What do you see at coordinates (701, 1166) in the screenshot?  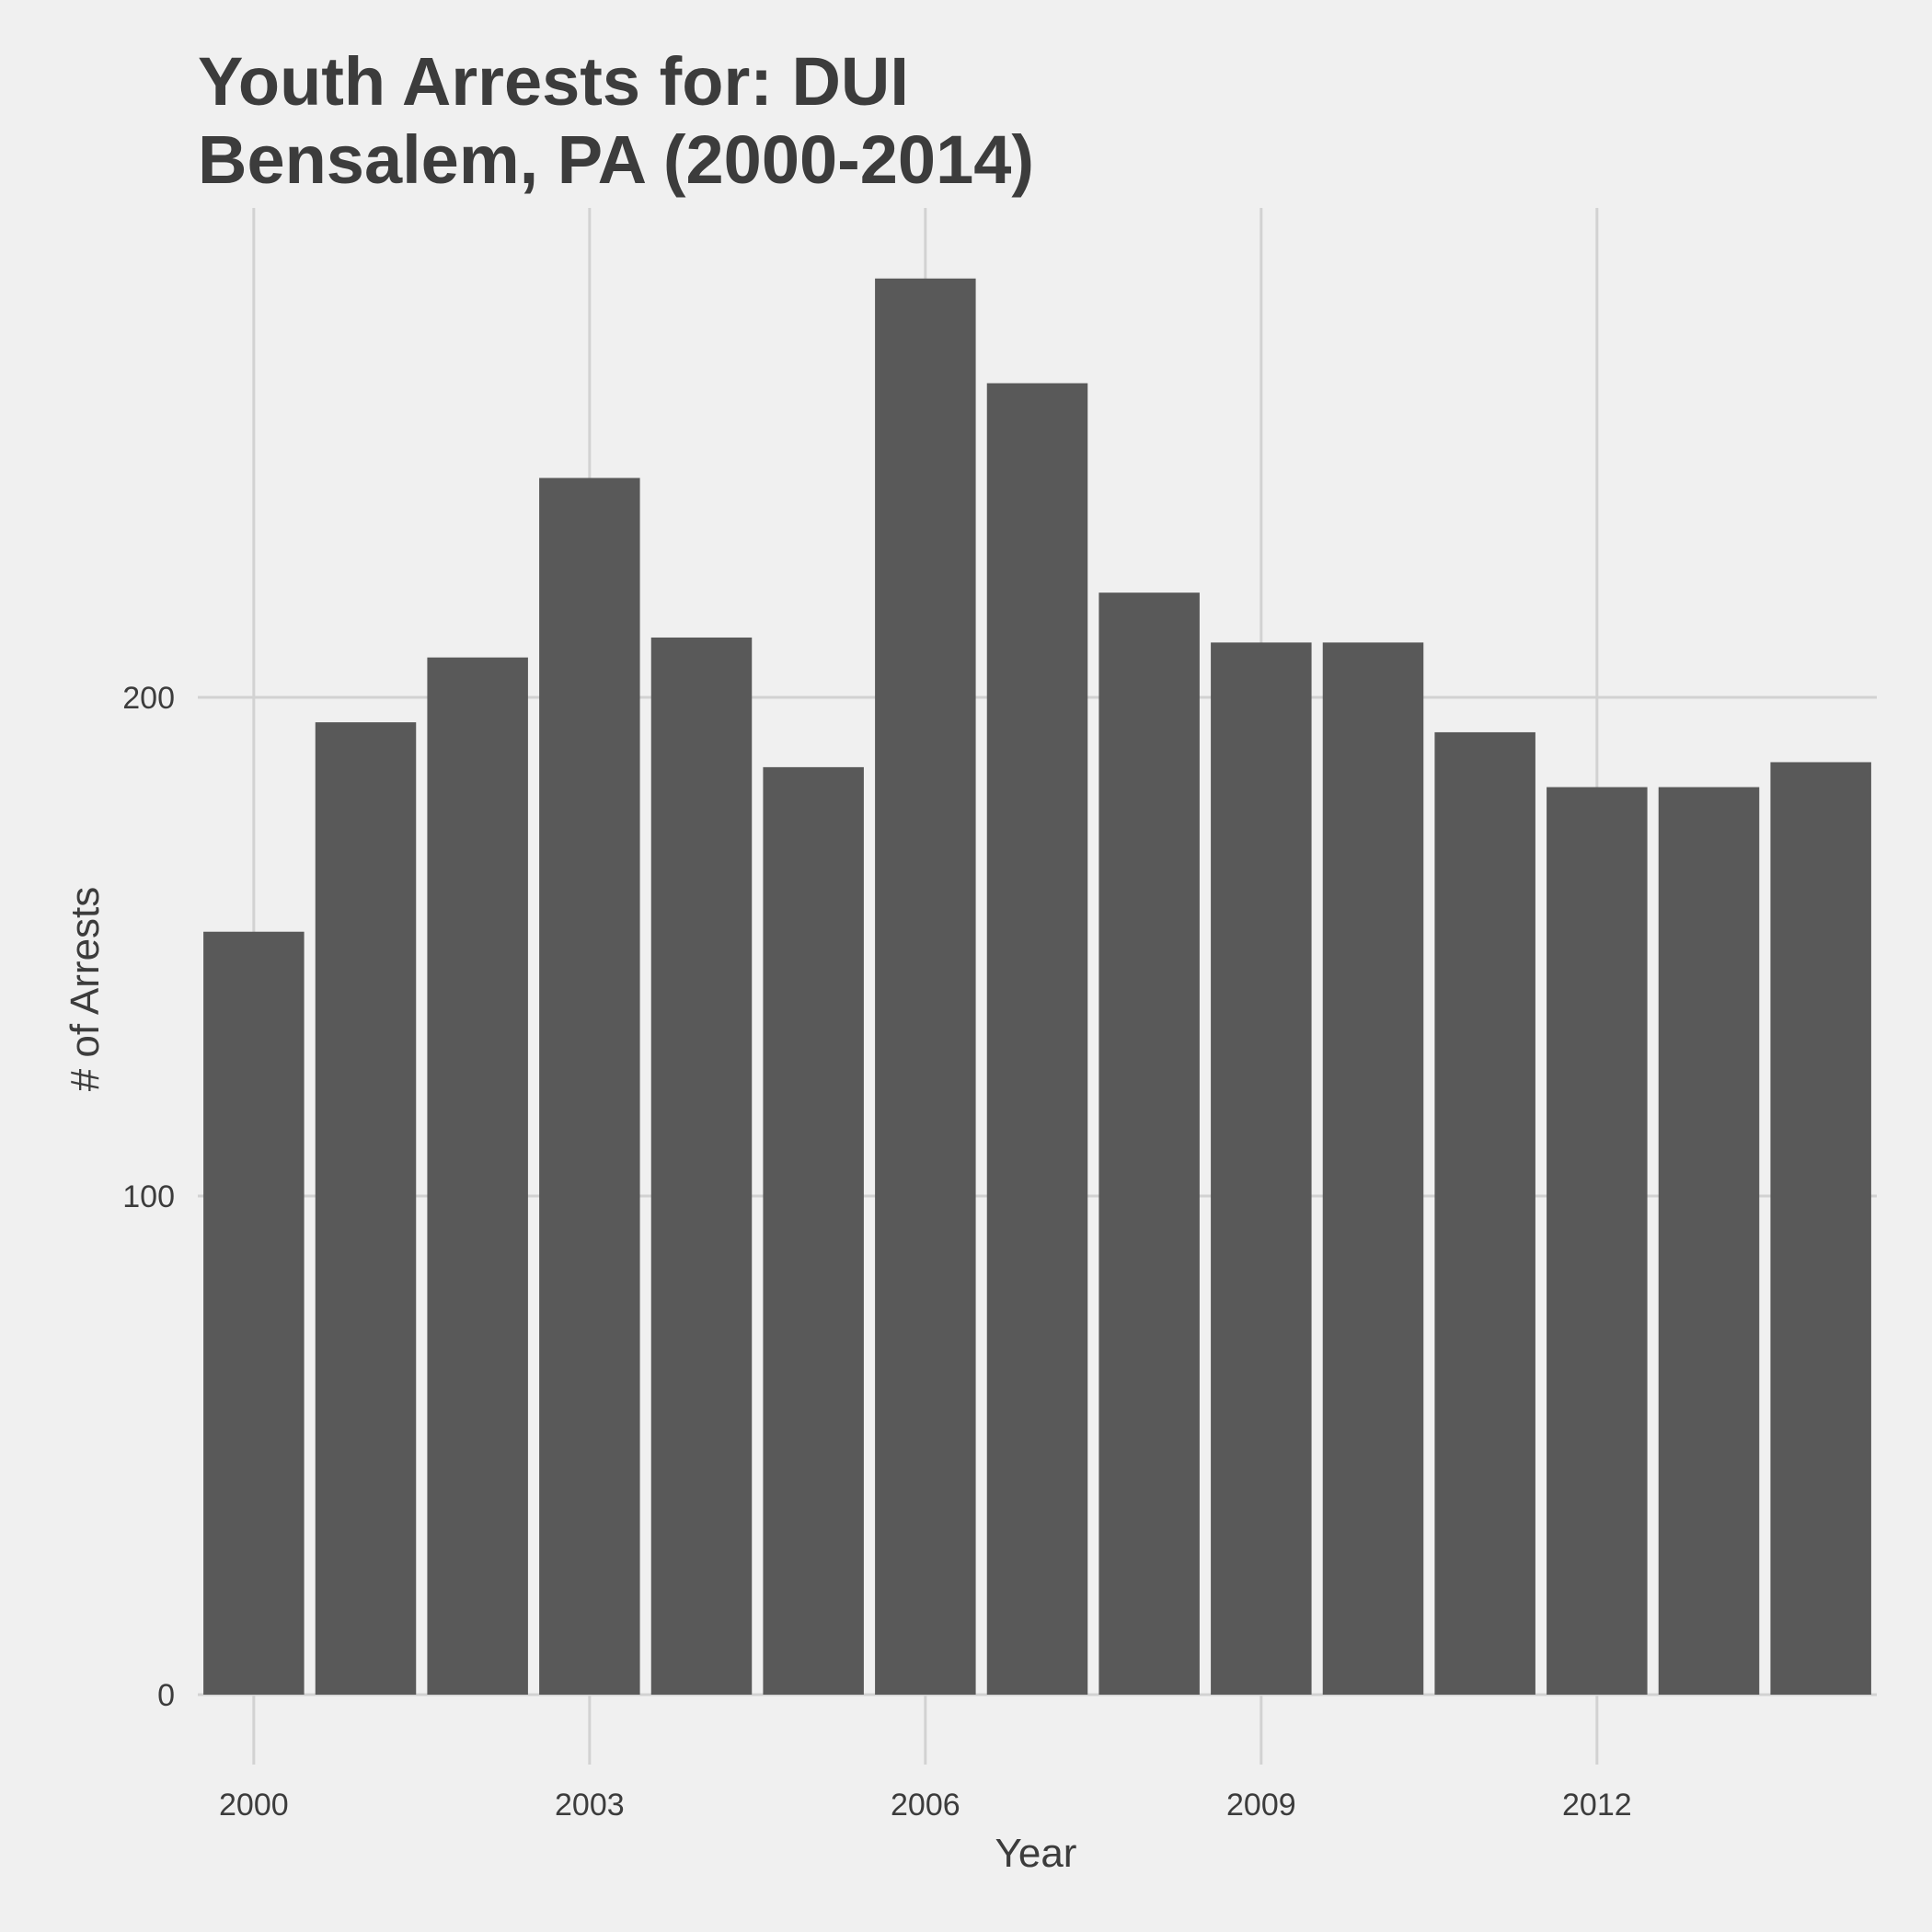 I see `bar-2004` at bounding box center [701, 1166].